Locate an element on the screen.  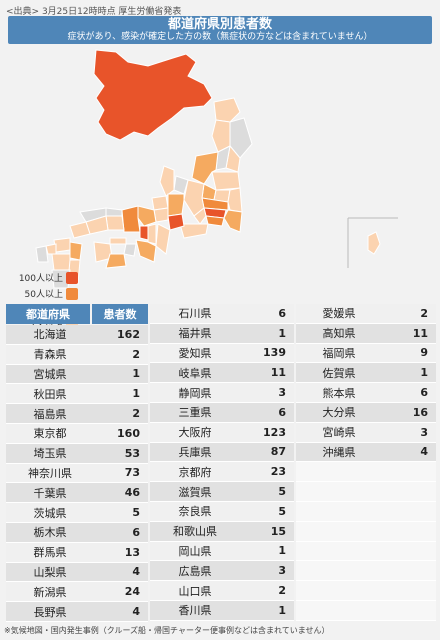
prefecture-name: 大阪府 is located at coordinates (195, 433).